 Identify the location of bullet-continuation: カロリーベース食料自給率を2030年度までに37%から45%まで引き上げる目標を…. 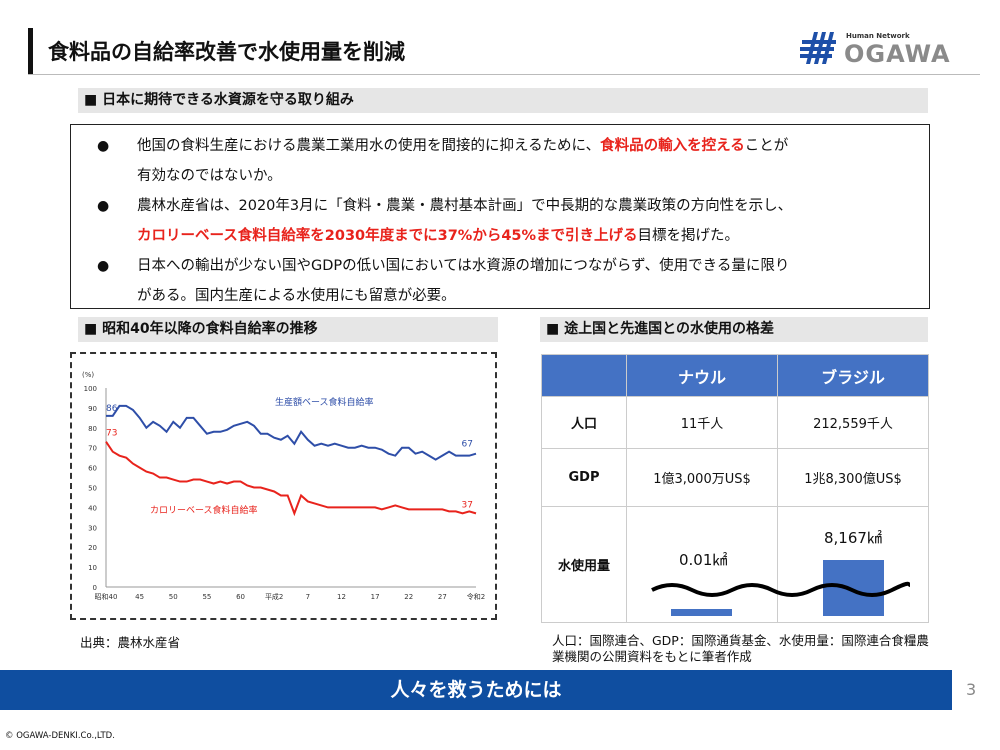
(500, 236).